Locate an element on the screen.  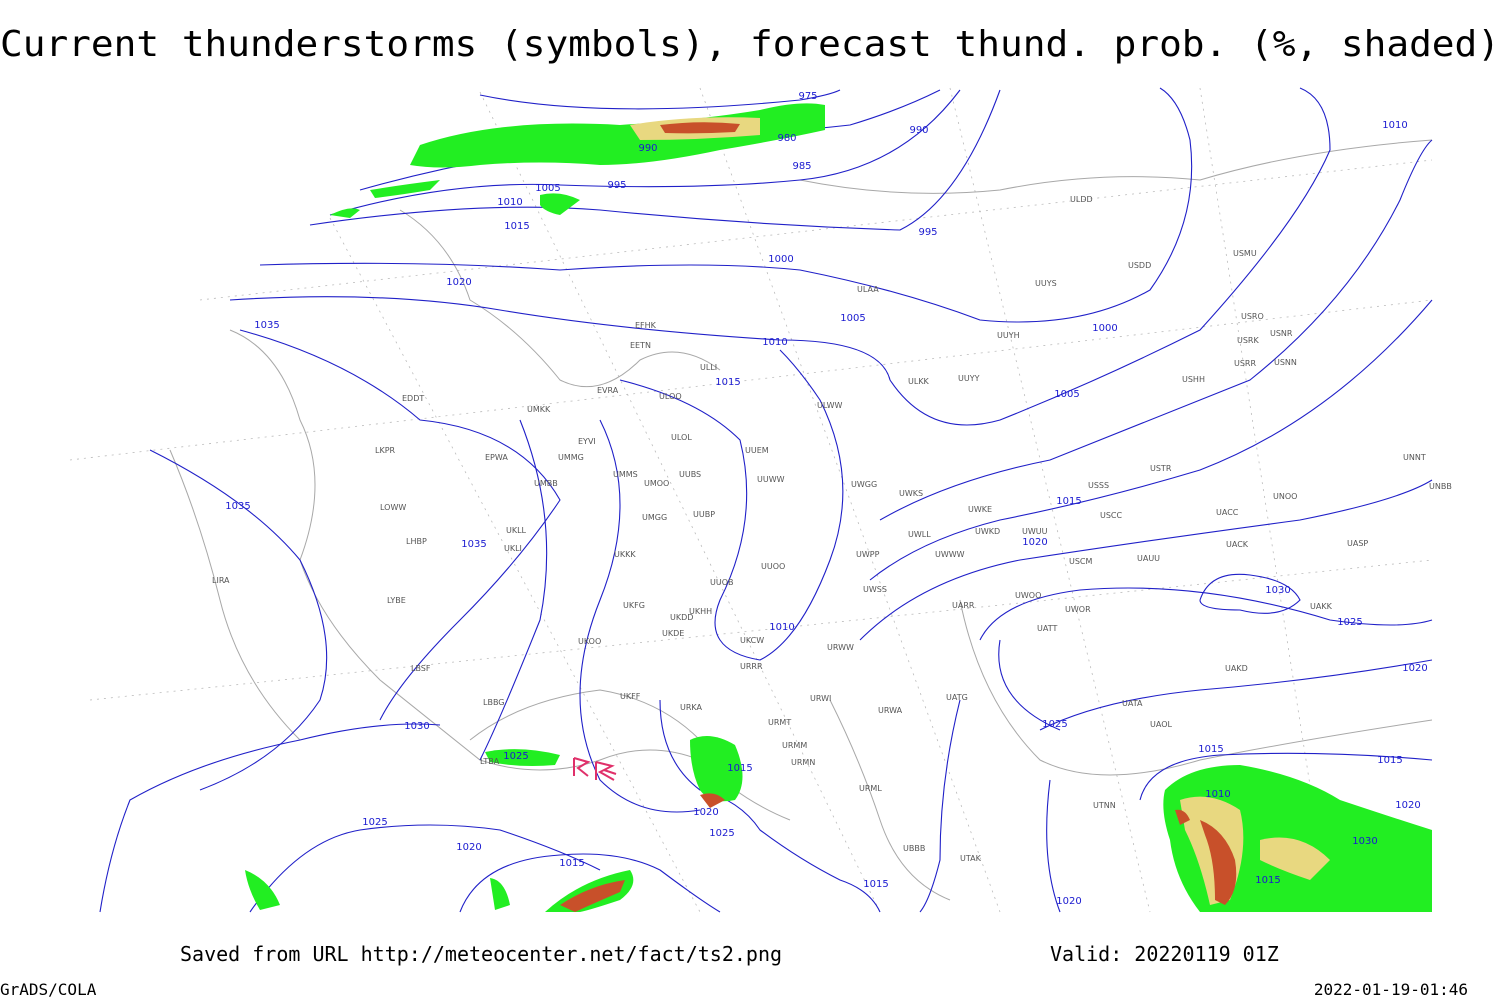
station-label: UUWW is located at coordinates (771, 479).